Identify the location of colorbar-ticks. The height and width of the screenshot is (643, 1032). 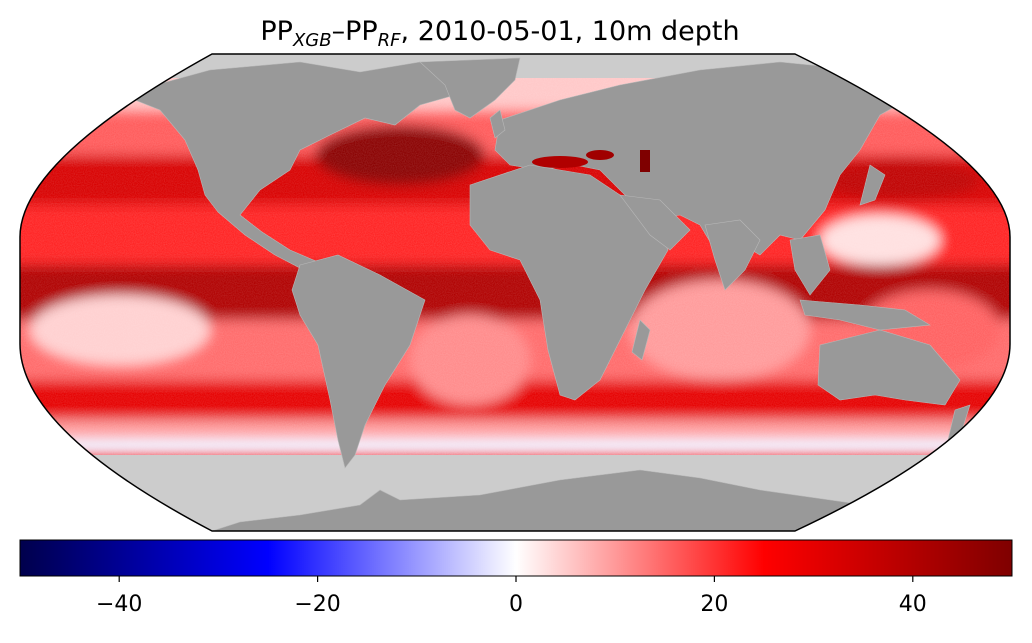
(516, 579).